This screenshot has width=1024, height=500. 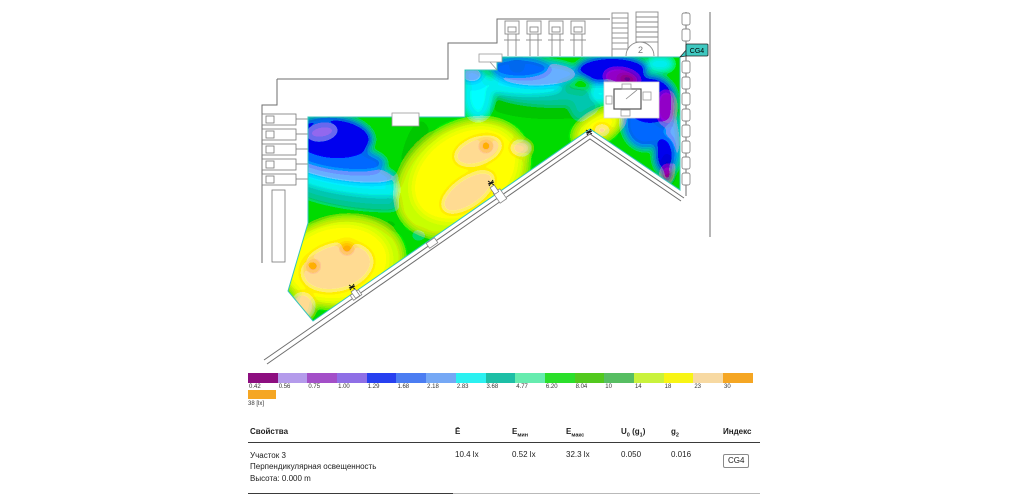 I want to click on header-rule, so click(x=504, y=442).